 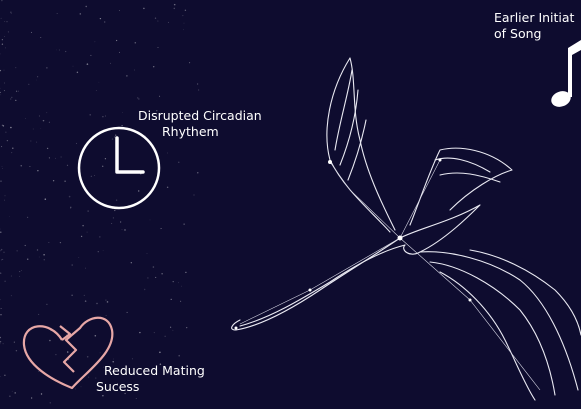 What do you see at coordinates (200, 115) in the screenshot?
I see `label-line: Disrupted Circadian` at bounding box center [200, 115].